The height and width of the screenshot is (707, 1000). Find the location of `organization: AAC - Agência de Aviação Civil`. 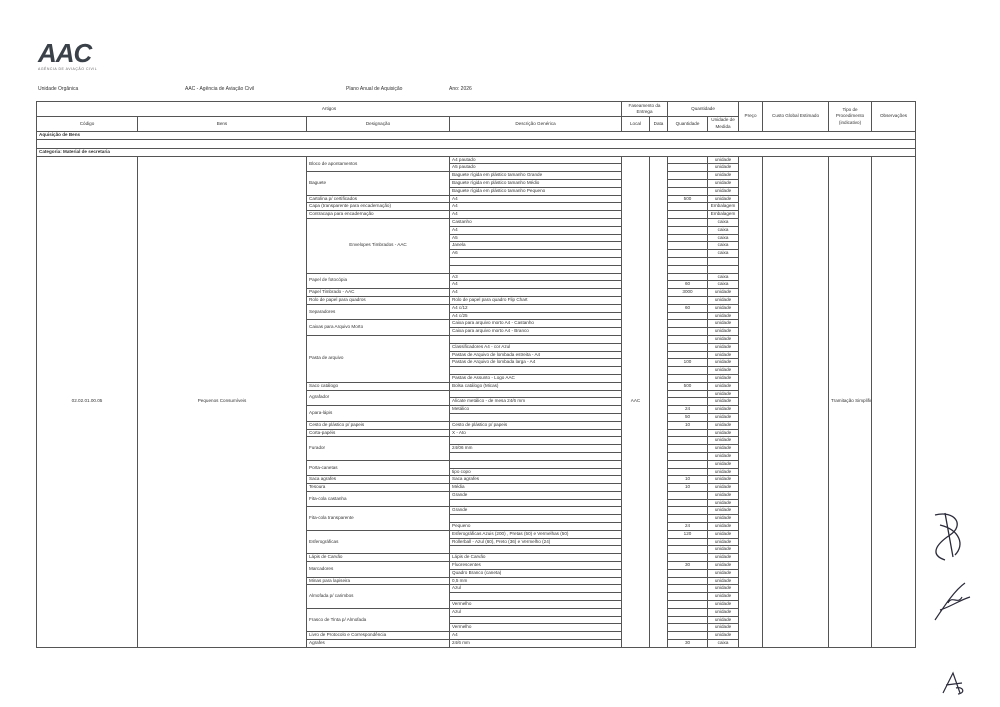

organization: AAC - Agência de Aviação Civil is located at coordinates (220, 89).